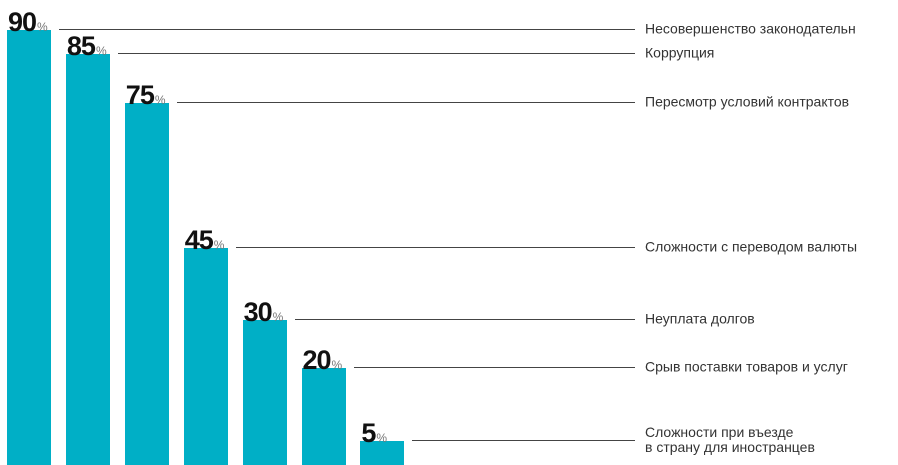  I want to click on category-label: Пересмотр условий контрактов, so click(747, 101).